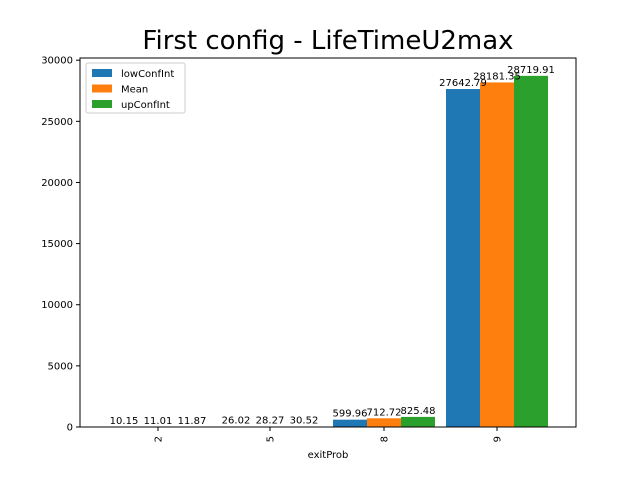 This screenshot has width=640, height=484. Describe the element at coordinates (384, 412) in the screenshot. I see `data-label: 712.72` at that location.